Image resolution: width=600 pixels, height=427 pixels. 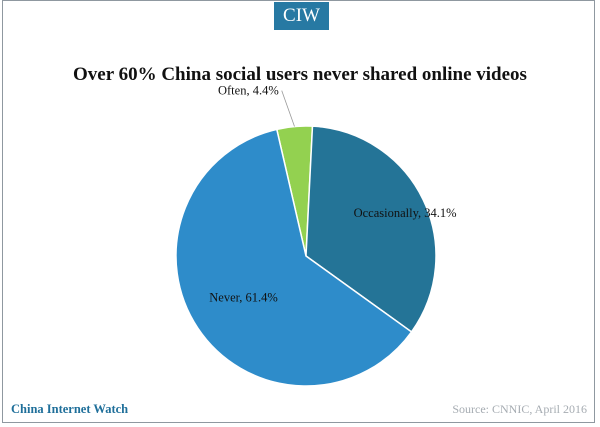 What do you see at coordinates (371, 229) in the screenshot?
I see `pie-slice-occasionally` at bounding box center [371, 229].